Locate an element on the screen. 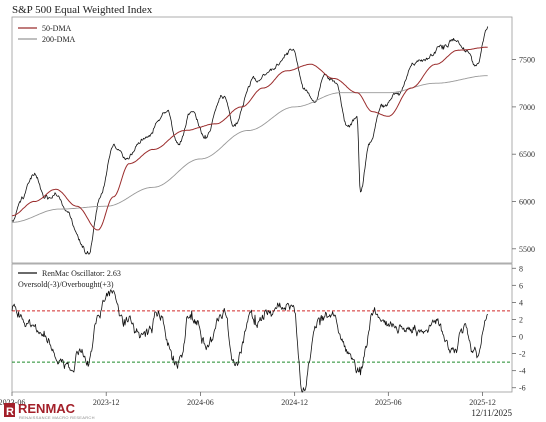 This screenshot has height=422, width=546. x-tick-label: 2024-12 is located at coordinates (294, 402).